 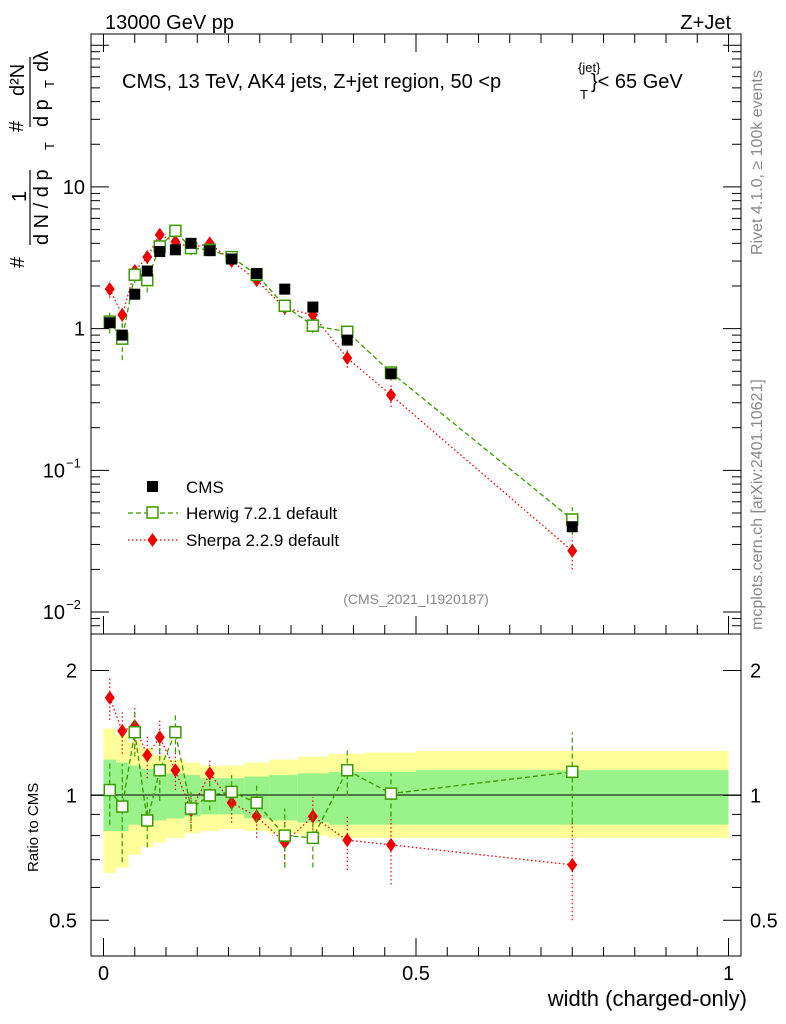 I want to click on legend-entry-cms: CMS, so click(x=185, y=487).